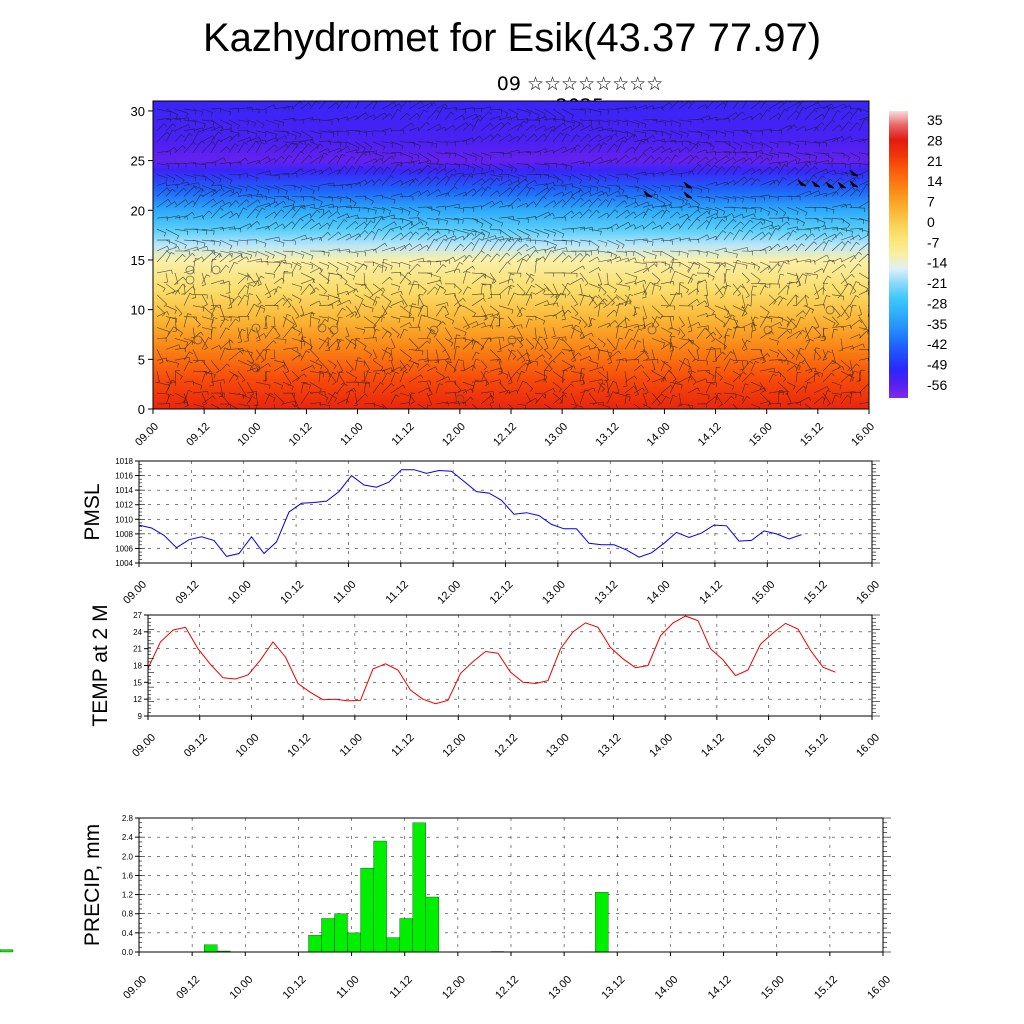 The image size is (1024, 1024). Describe the element at coordinates (124, 534) in the screenshot. I see `ytick-label: 1008` at that location.